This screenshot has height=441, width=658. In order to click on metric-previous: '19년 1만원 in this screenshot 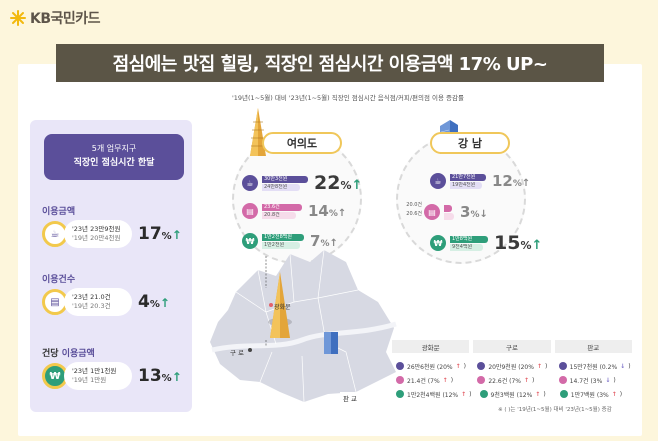, I will do `click(89, 380)`.